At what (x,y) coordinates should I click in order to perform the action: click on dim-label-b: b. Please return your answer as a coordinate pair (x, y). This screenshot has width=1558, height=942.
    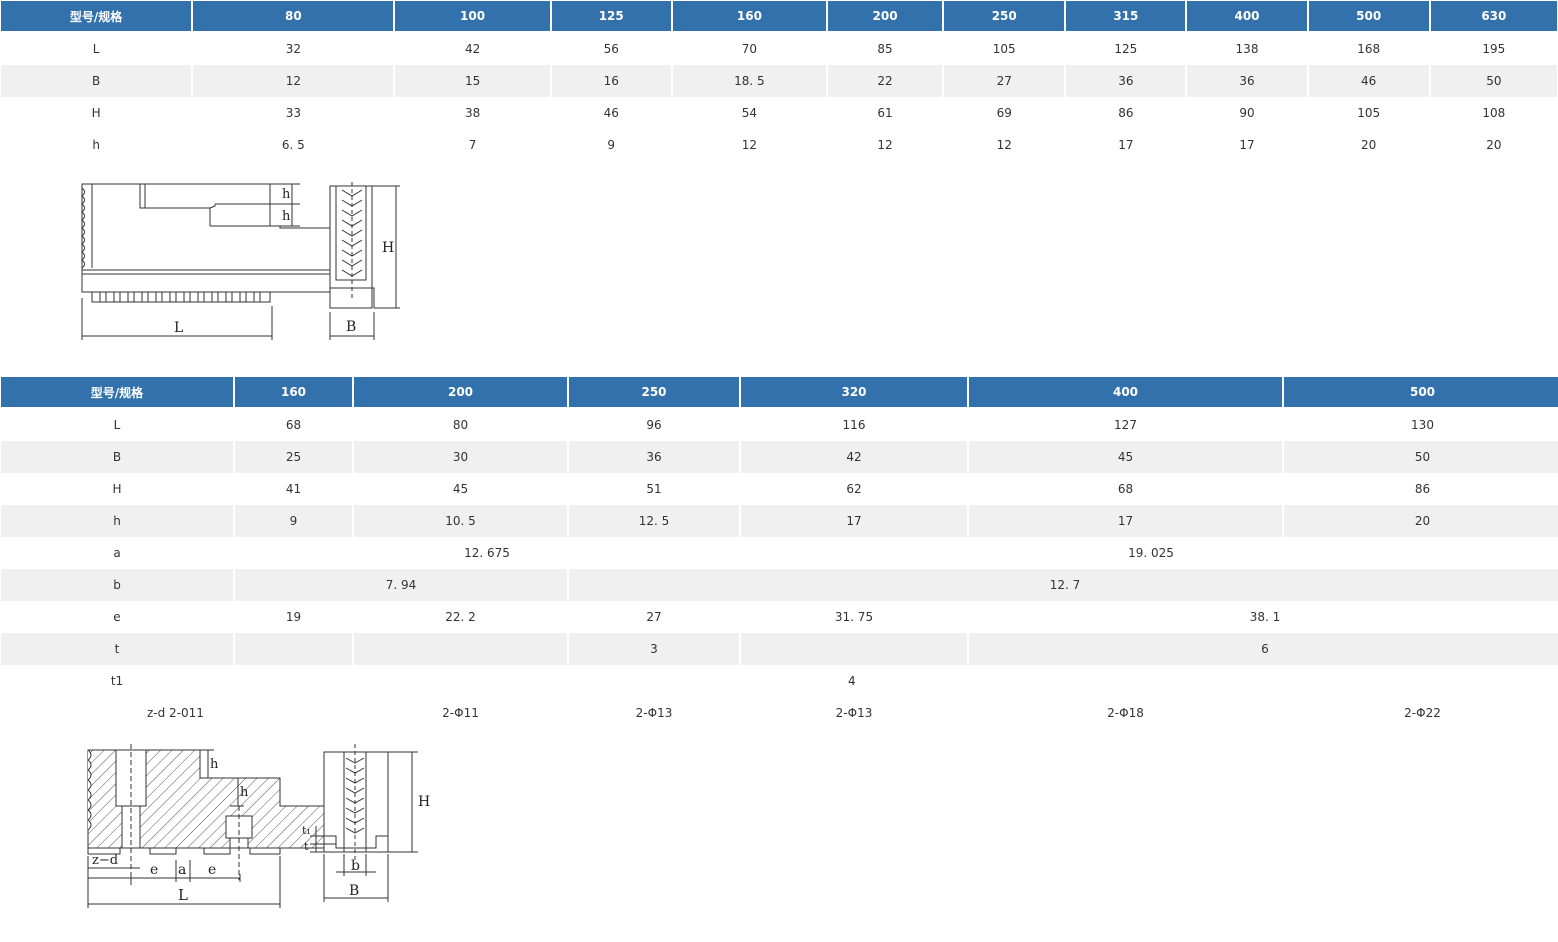
    Looking at the image, I should click on (355, 866).